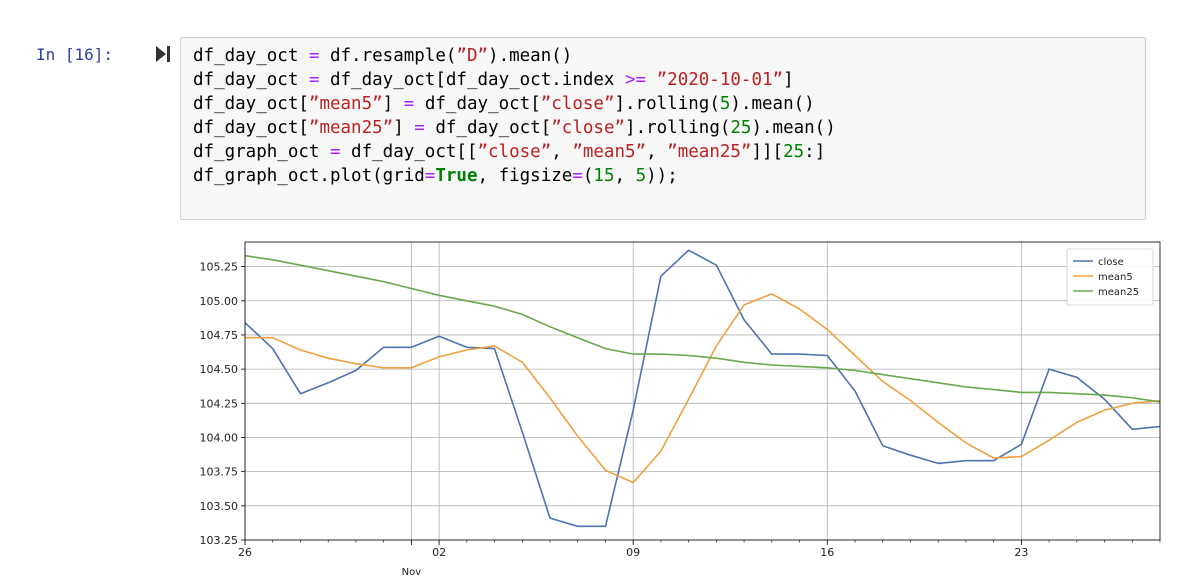  Describe the element at coordinates (827, 552) in the screenshot. I see `x-tick-label: 16` at that location.